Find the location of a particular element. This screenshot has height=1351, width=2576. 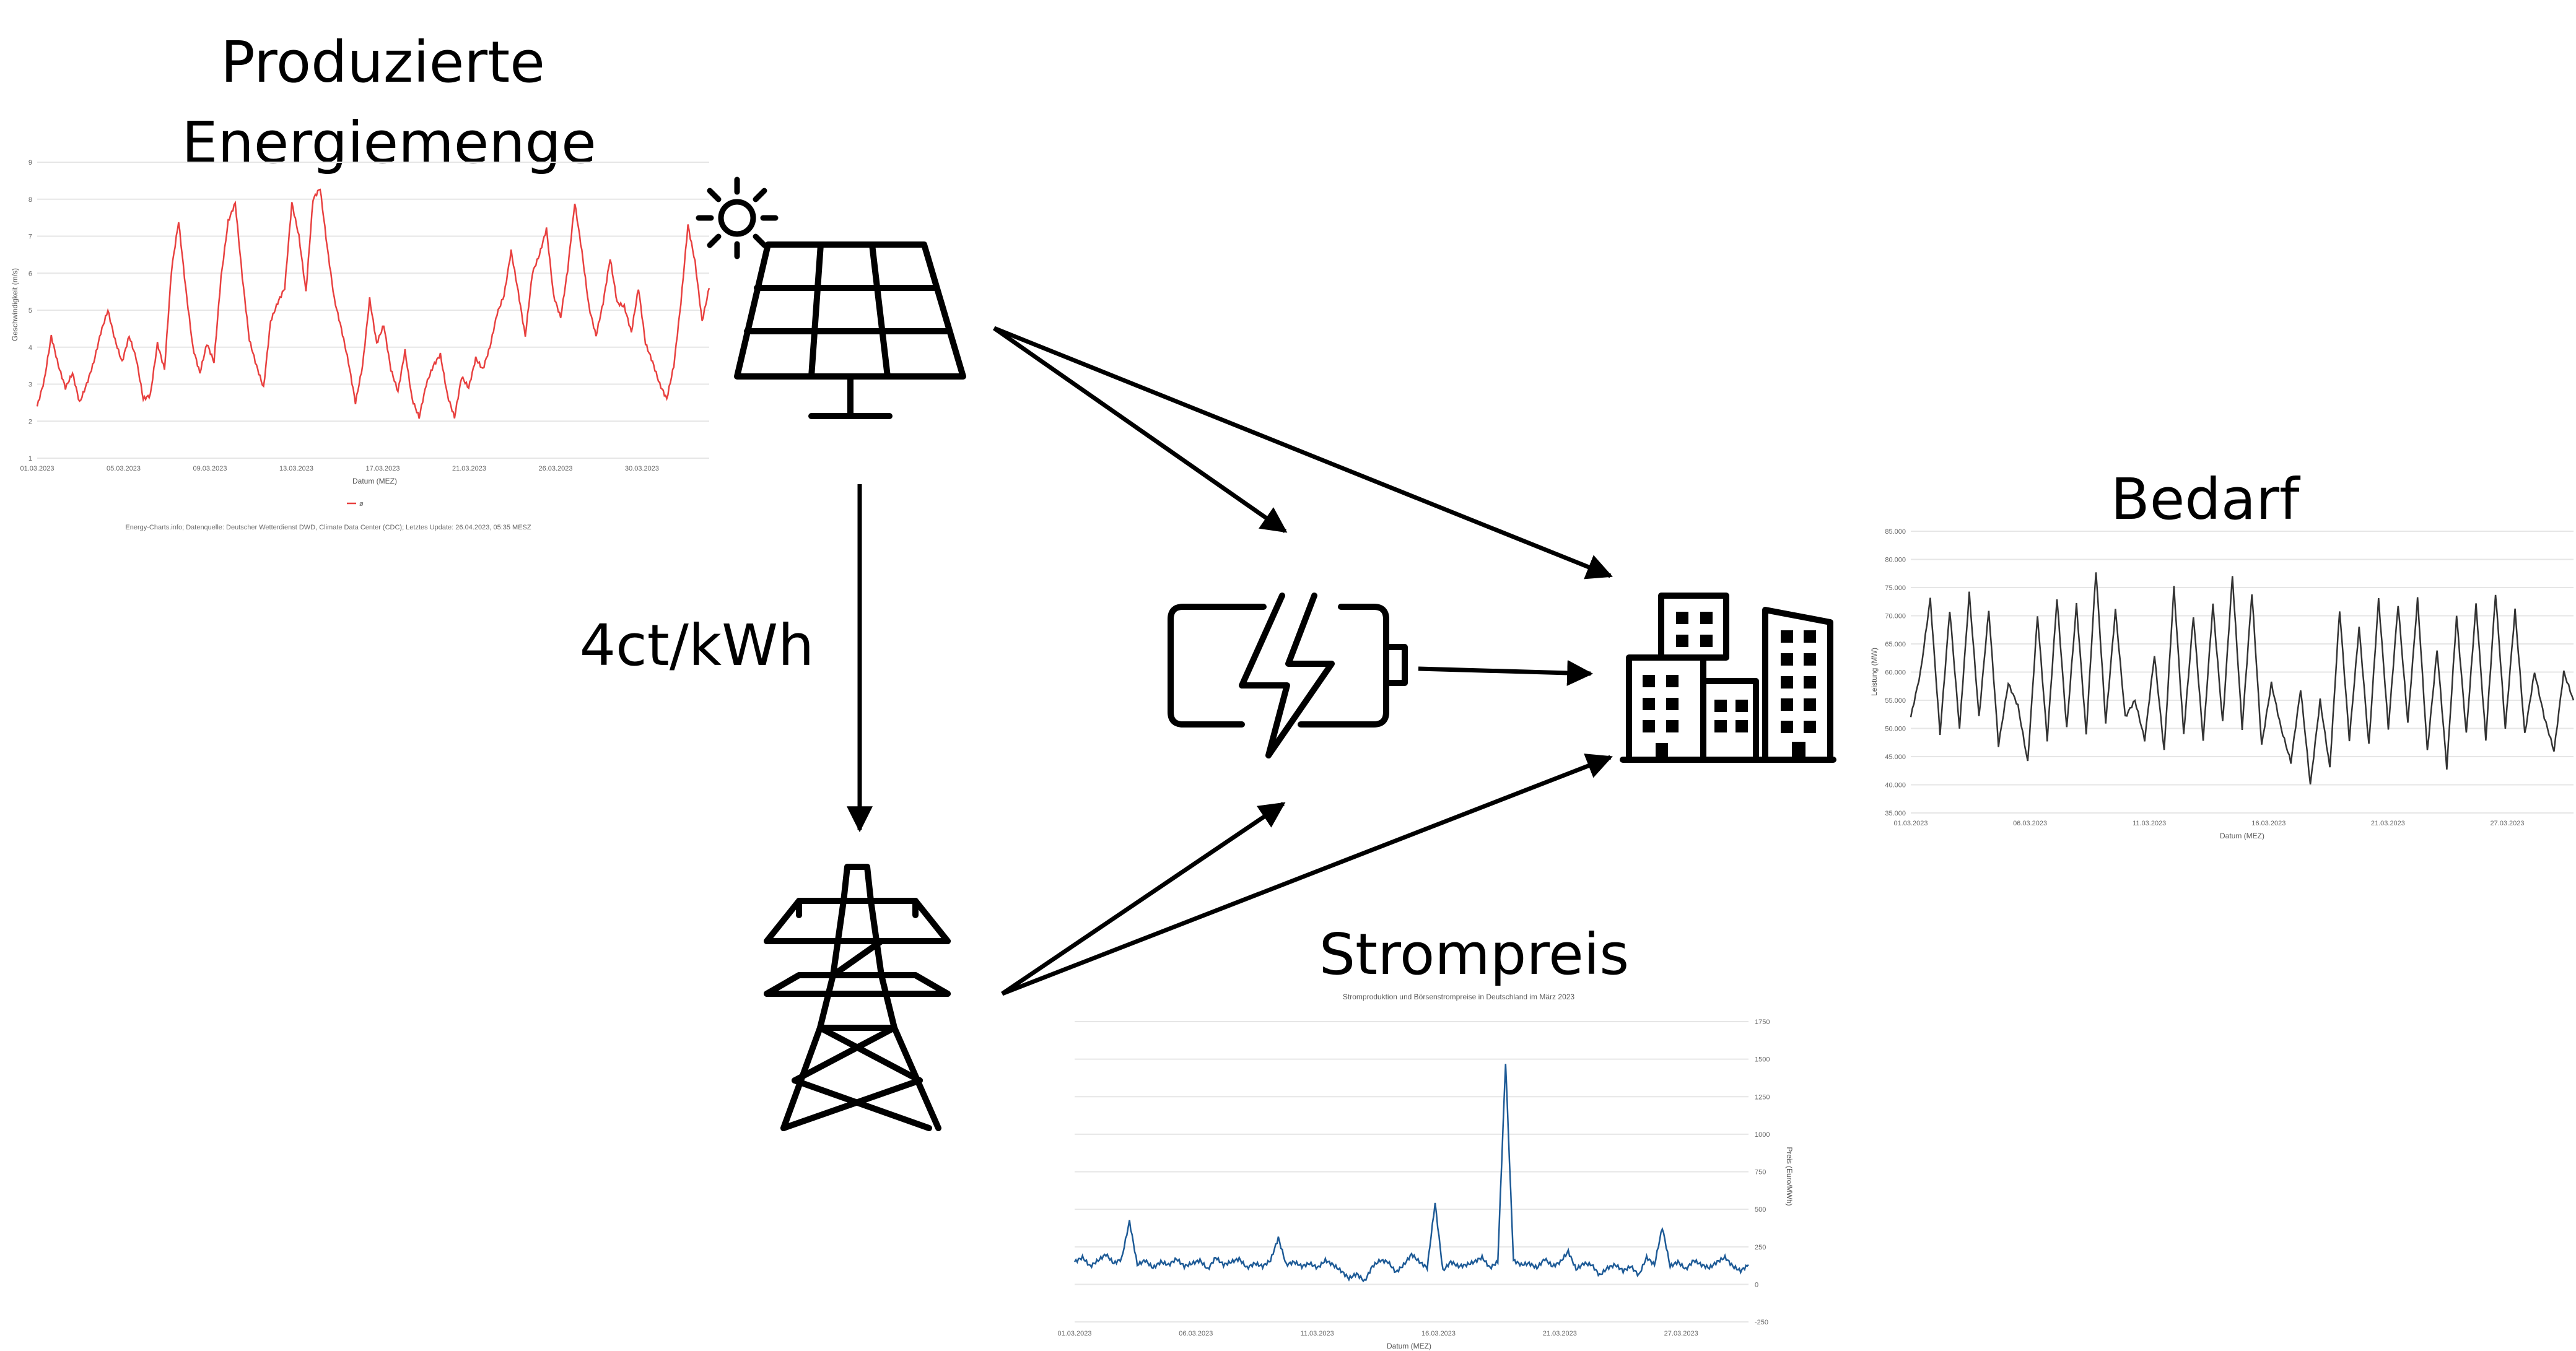

demand-y-tick-label: 35.000 is located at coordinates (1895, 813).